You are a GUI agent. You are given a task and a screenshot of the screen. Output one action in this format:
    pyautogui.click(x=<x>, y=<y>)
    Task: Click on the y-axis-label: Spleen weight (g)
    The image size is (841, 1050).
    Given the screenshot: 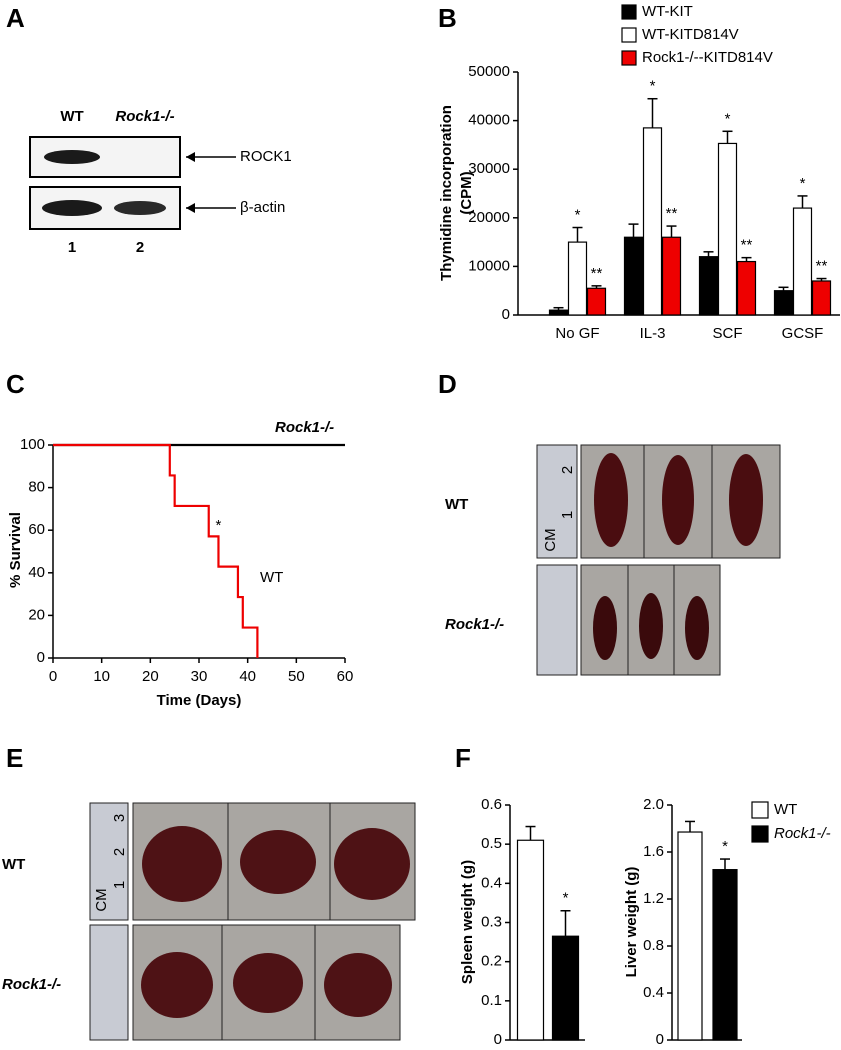 What is the action you would take?
    pyautogui.click(x=467, y=922)
    